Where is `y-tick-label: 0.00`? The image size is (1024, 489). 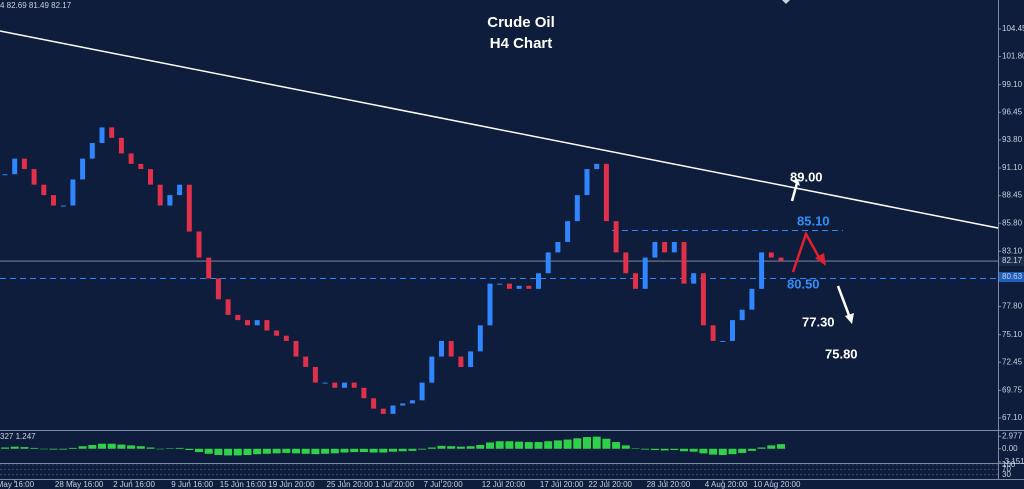
y-tick-label: 0.00 is located at coordinates (1010, 448).